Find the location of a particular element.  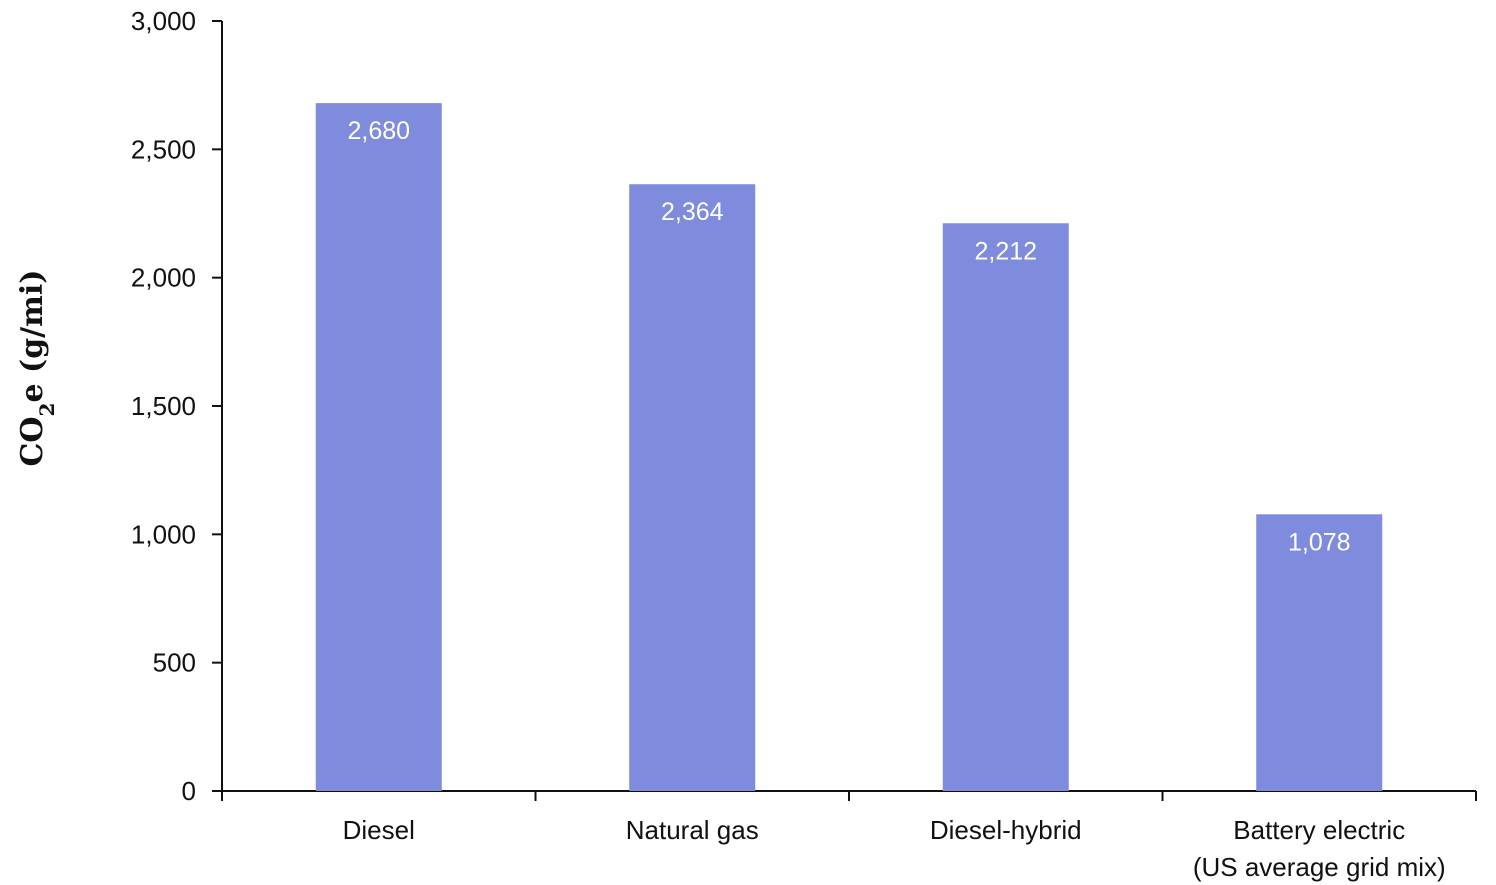

y-axis-title-main: CO is located at coordinates (32, 441).